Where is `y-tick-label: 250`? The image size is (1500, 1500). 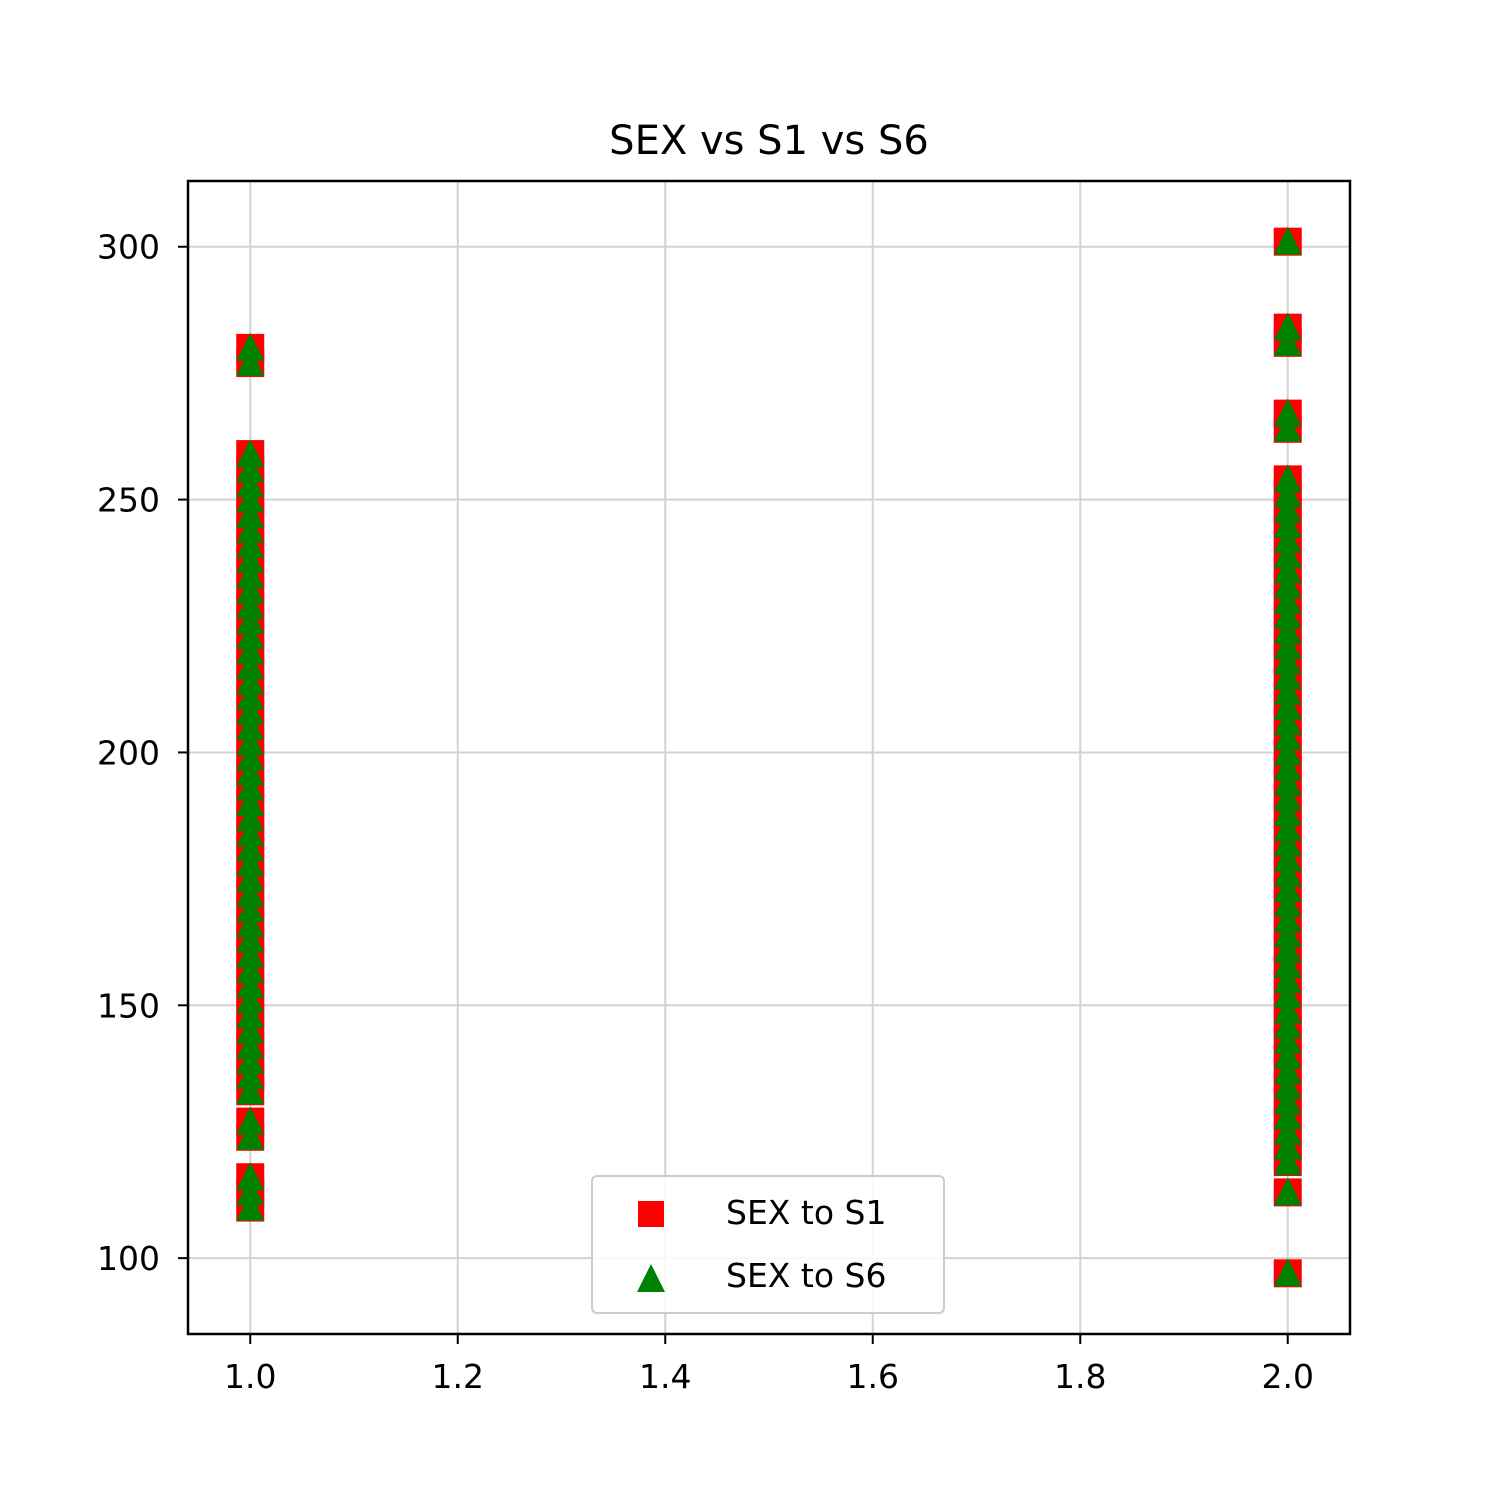
y-tick-label: 250 is located at coordinates (128, 500).